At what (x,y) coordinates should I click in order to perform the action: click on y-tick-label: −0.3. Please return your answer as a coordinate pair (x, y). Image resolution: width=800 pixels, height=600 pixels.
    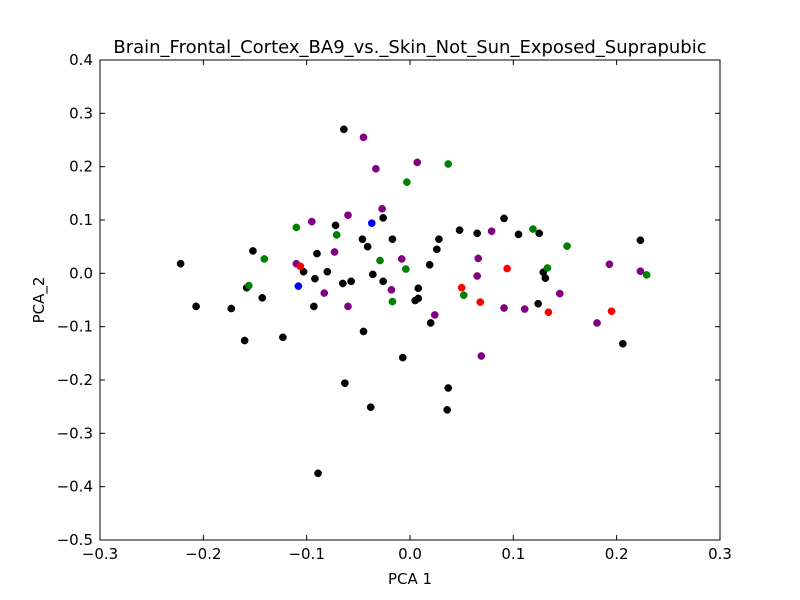
    Looking at the image, I should click on (75, 433).